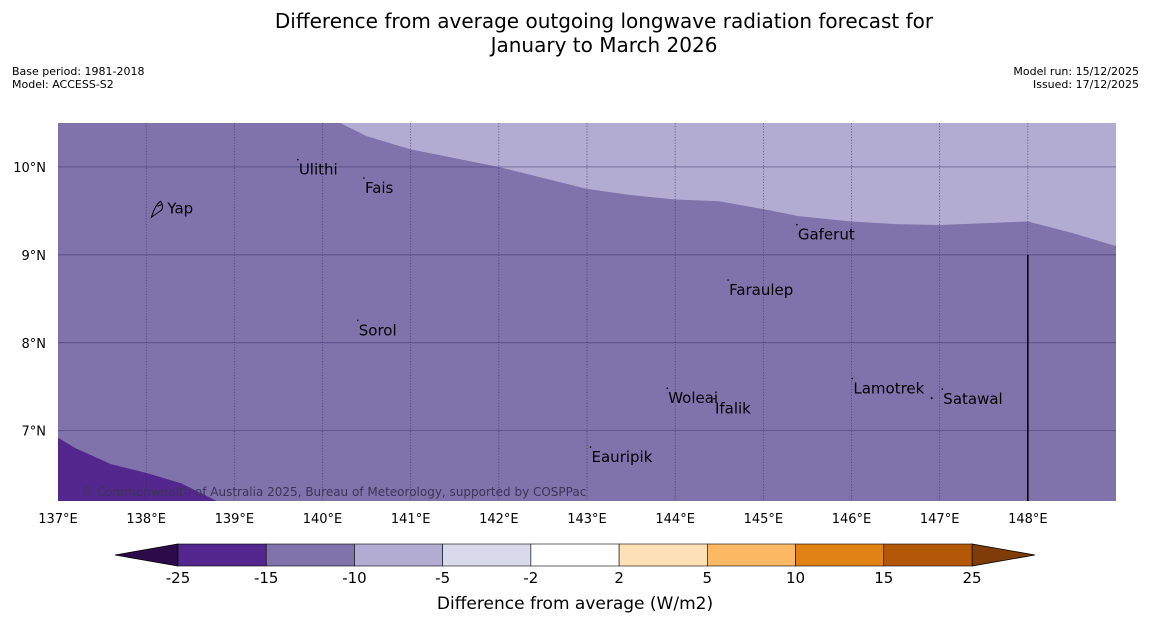 The width and height of the screenshot is (1150, 644). Describe the element at coordinates (499, 519) in the screenshot. I see `lon-tick-label: 142°E` at that location.